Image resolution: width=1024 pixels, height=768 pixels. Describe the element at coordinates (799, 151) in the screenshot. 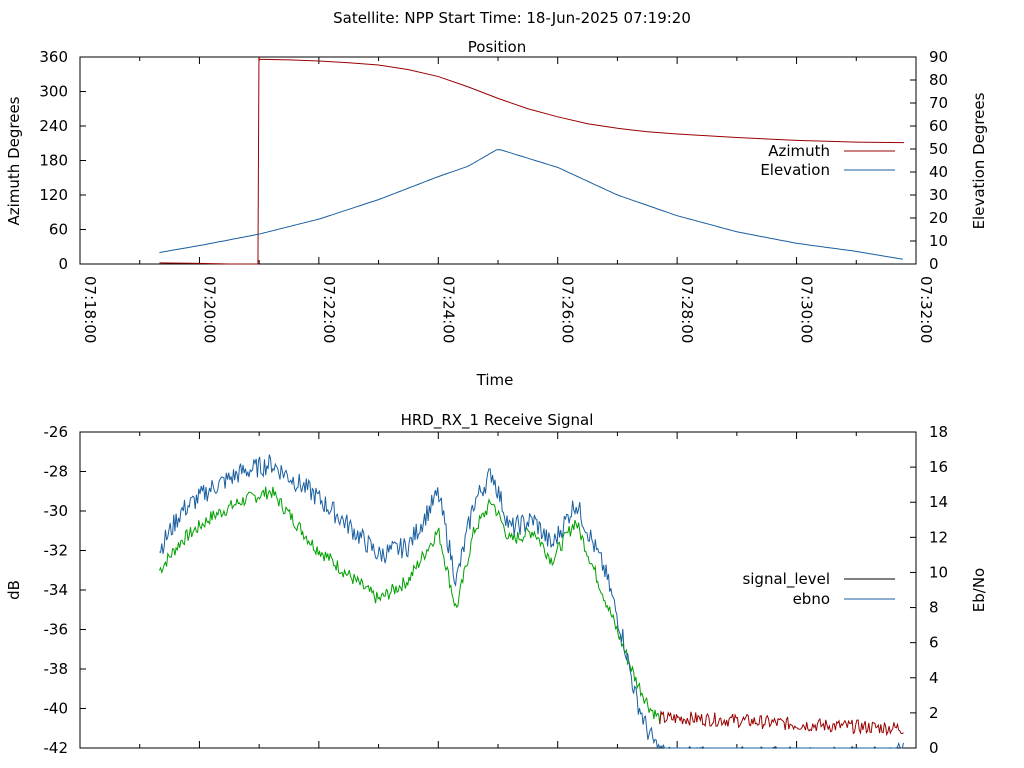

I see `legend-azimuth-label: Azimuth` at that location.